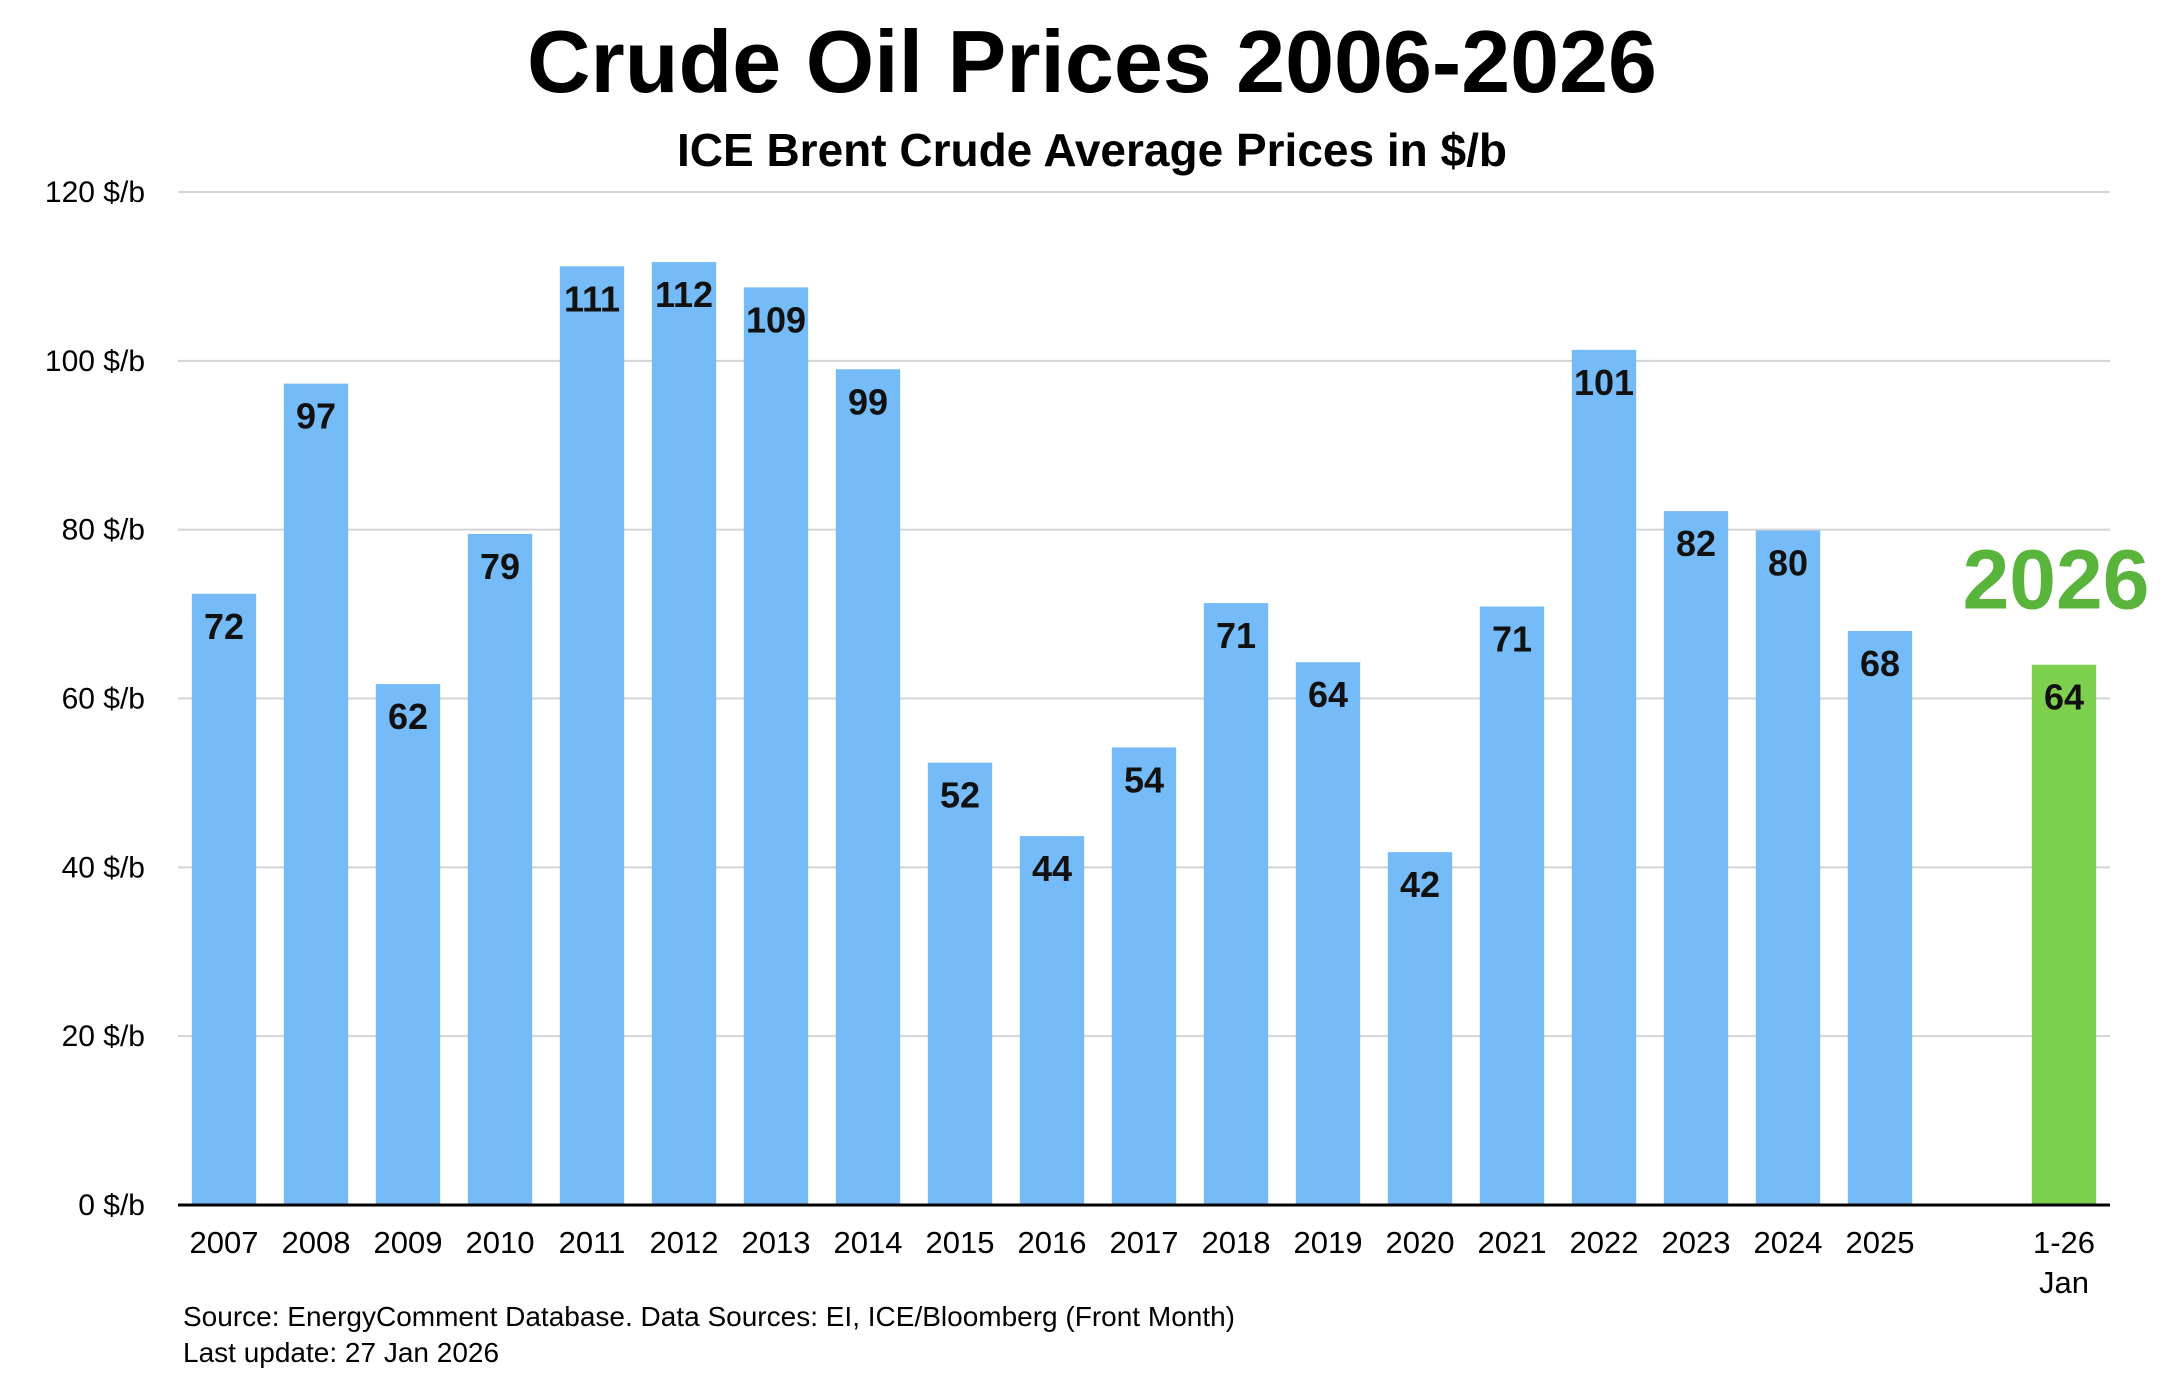 This screenshot has height=1380, width=2184. What do you see at coordinates (776, 1242) in the screenshot?
I see `x-tick-label-2013: 2013` at bounding box center [776, 1242].